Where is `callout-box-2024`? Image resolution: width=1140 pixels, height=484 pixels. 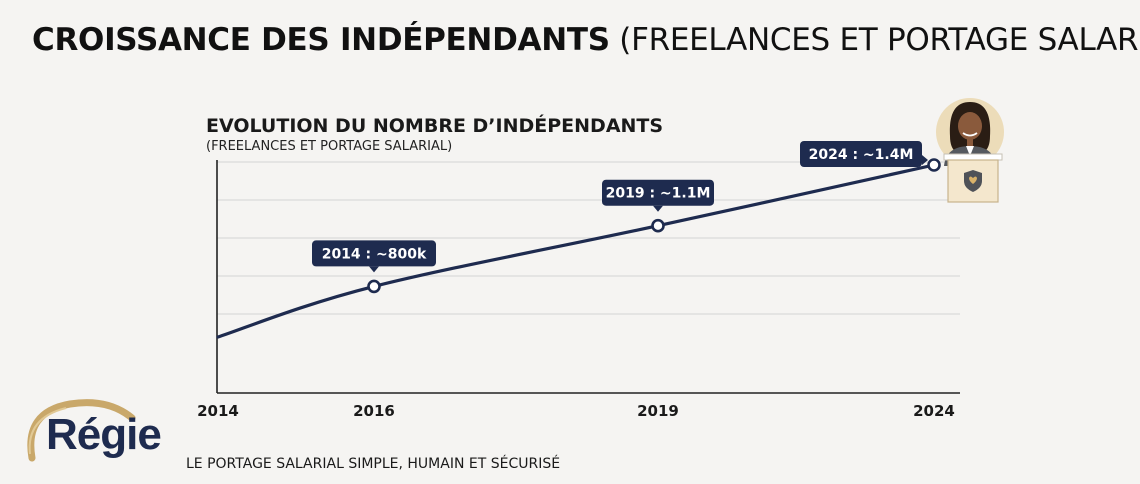 callout-box-2024 is located at coordinates (861, 154).